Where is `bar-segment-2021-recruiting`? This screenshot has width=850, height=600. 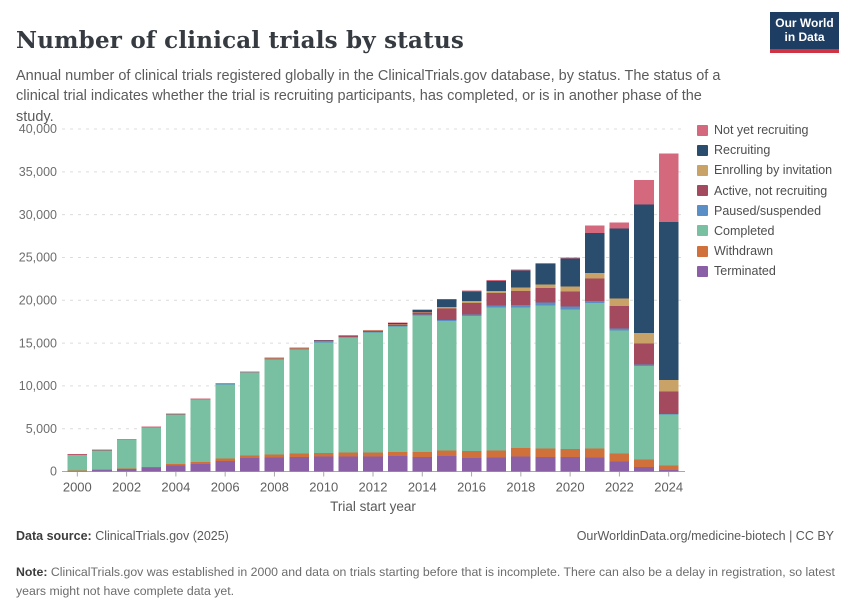
bar-segment-2021-recruiting is located at coordinates (594, 253).